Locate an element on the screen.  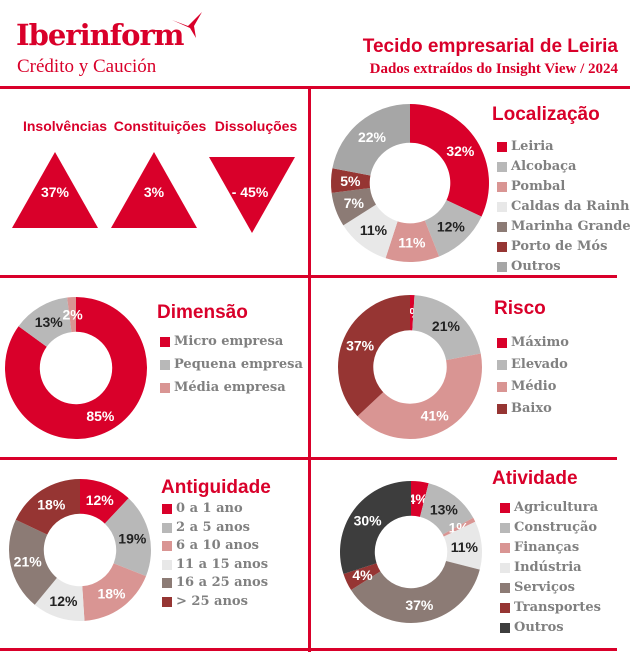
legend-label: Micro empresa is located at coordinates (229, 341).